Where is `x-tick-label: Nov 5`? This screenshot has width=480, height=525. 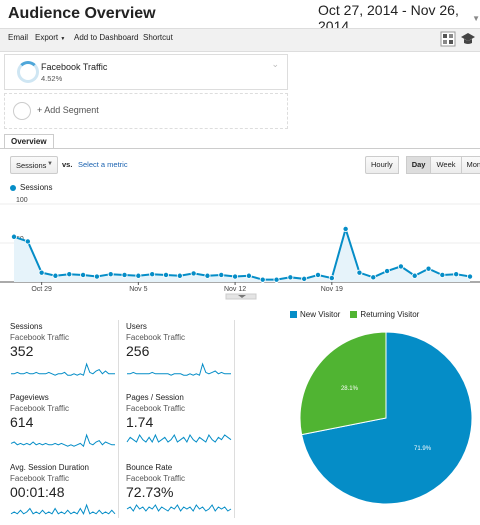
x-tick-label: Nov 5 is located at coordinates (138, 289).